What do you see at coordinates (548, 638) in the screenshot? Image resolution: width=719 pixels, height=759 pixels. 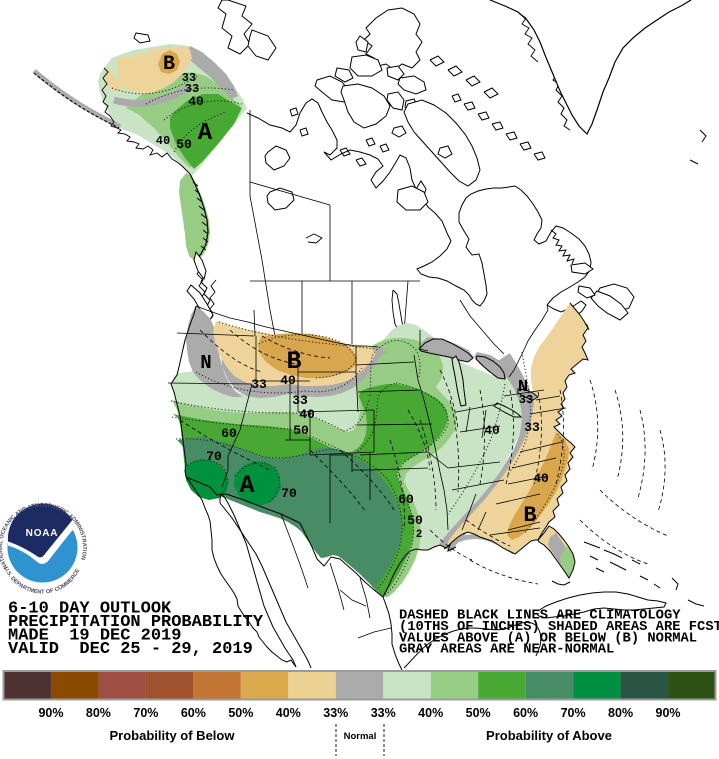 I see `svg-text:VALUES ABOVE (A) OR BELOW (B): VALUES ABOVE (A) OR BELOW (B) NORMAL` at bounding box center [548, 638].